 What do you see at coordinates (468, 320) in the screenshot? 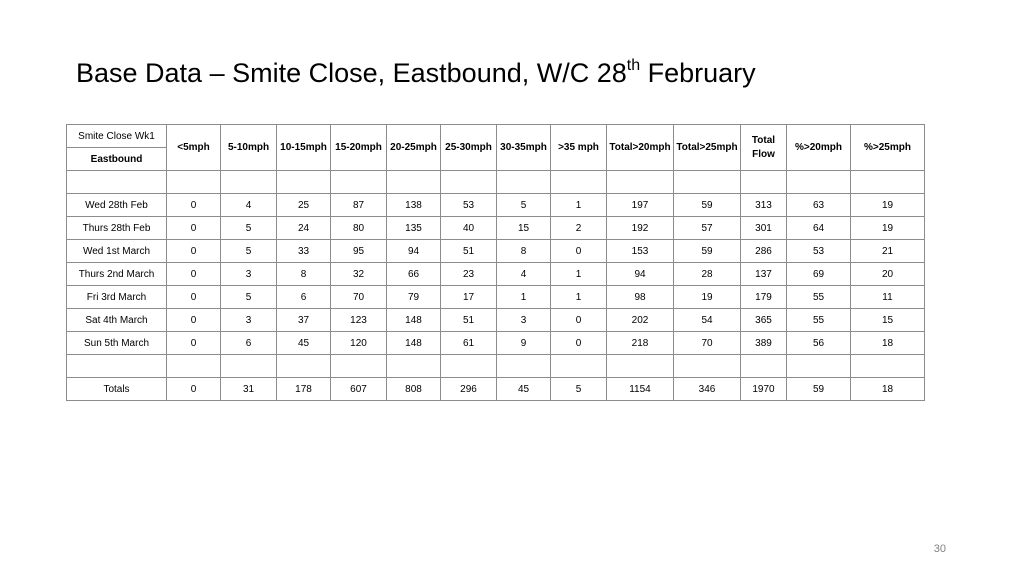
I see `table-cell: 51` at bounding box center [468, 320].